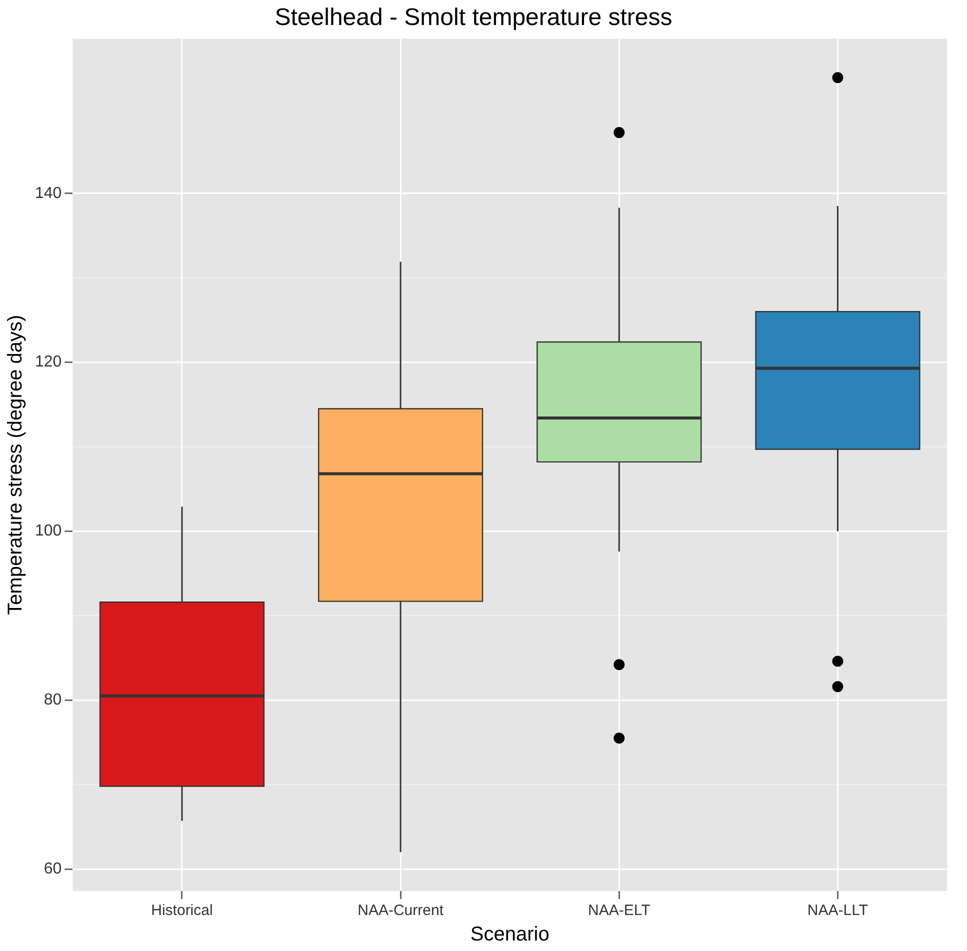  Describe the element at coordinates (401, 911) in the screenshot. I see `x-tick-label: NAA-Current` at that location.